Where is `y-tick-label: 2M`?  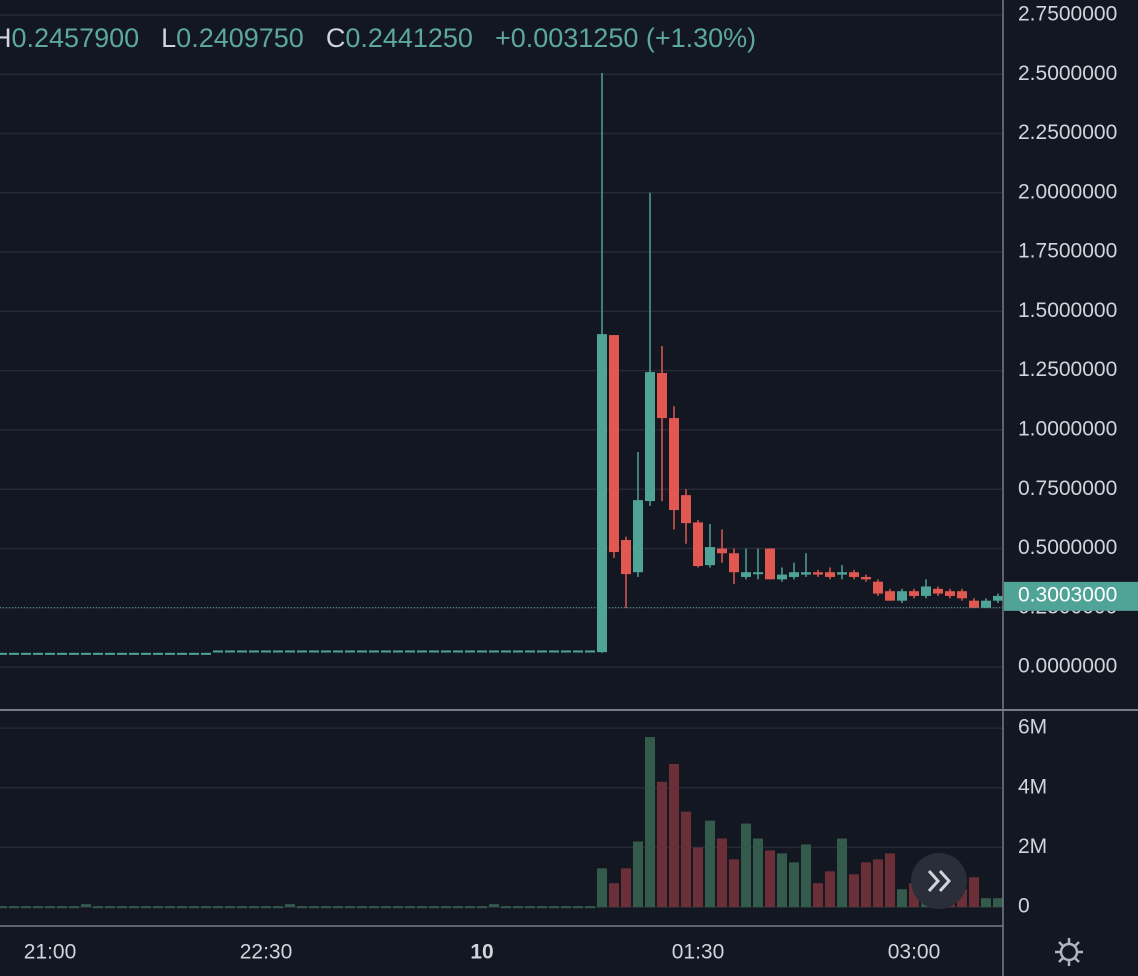
y-tick-label: 2M is located at coordinates (1032, 846).